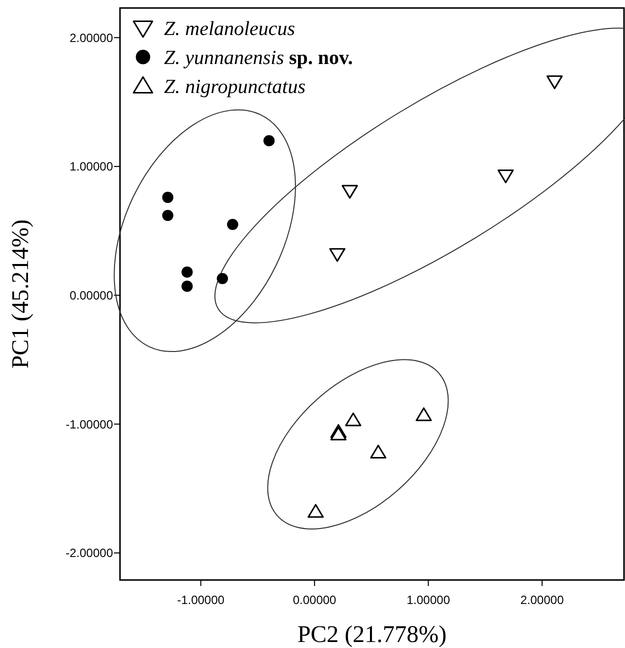 Image resolution: width=625 pixels, height=648 pixels. What do you see at coordinates (90, 553) in the screenshot?
I see `y-tick-label: -2.00000` at bounding box center [90, 553].